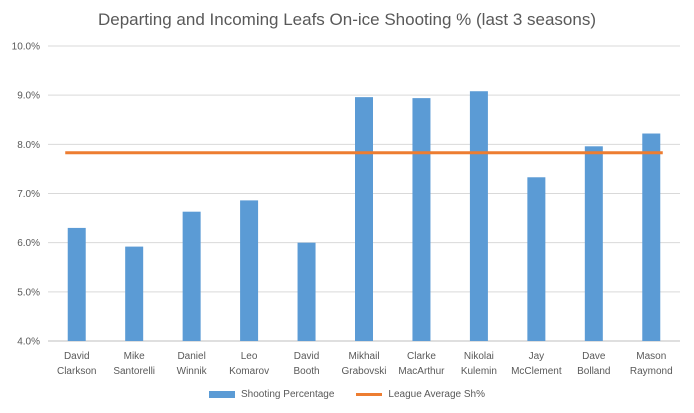 The image size is (694, 413). Describe the element at coordinates (28, 292) in the screenshot. I see `y-tick-label: 5.0%` at that location.